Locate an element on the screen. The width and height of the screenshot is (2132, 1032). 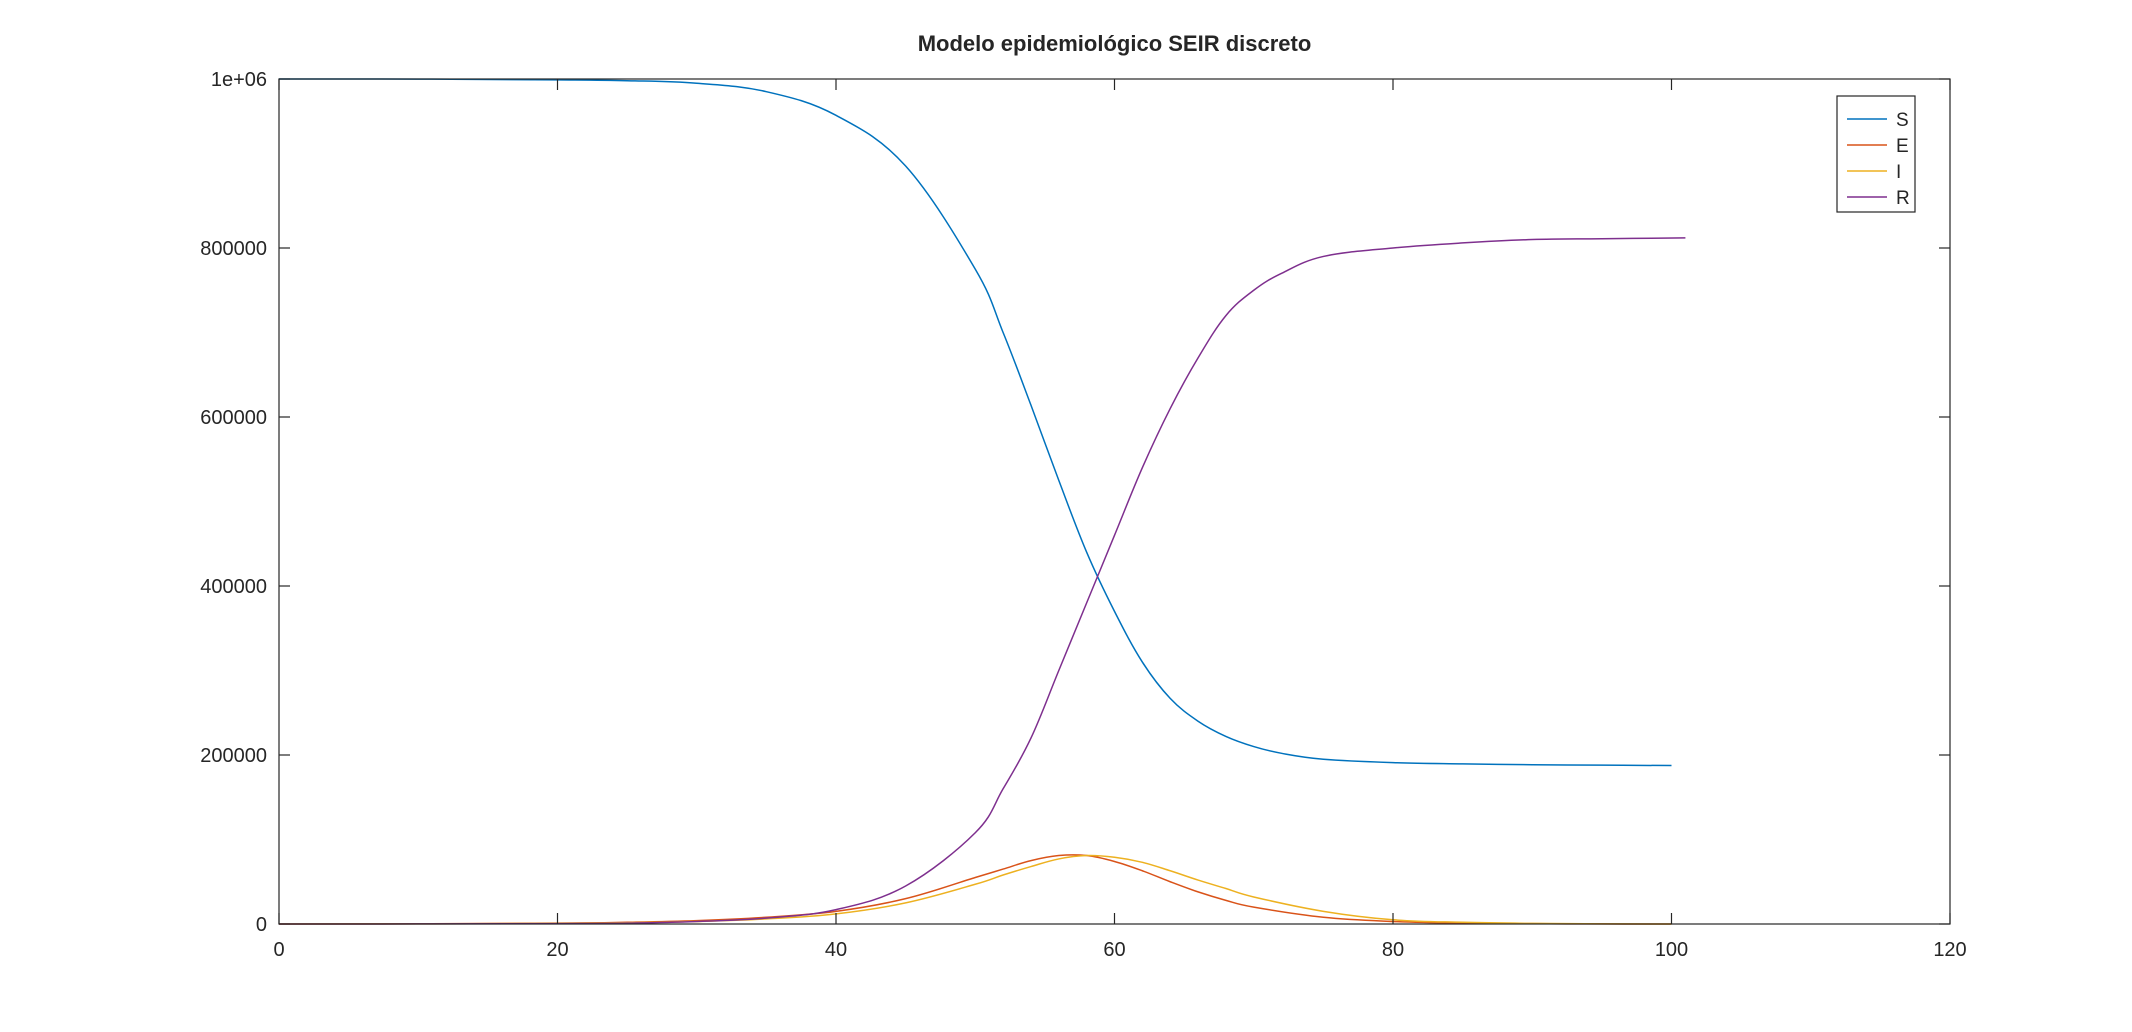
legend-label-e: E is located at coordinates (1902, 146).